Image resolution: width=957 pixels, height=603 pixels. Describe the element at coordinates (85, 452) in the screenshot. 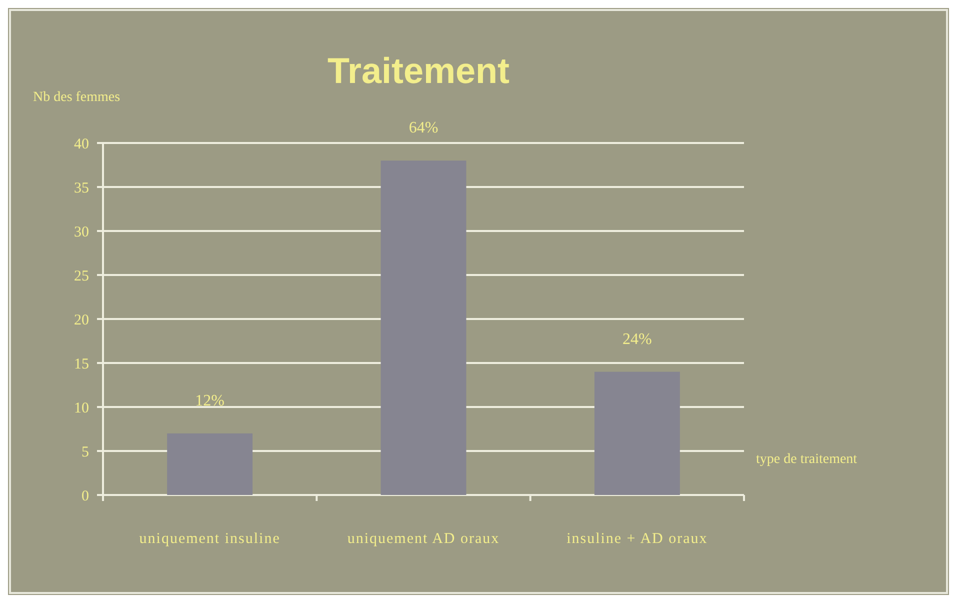

I see `y-tick-label: 5` at that location.